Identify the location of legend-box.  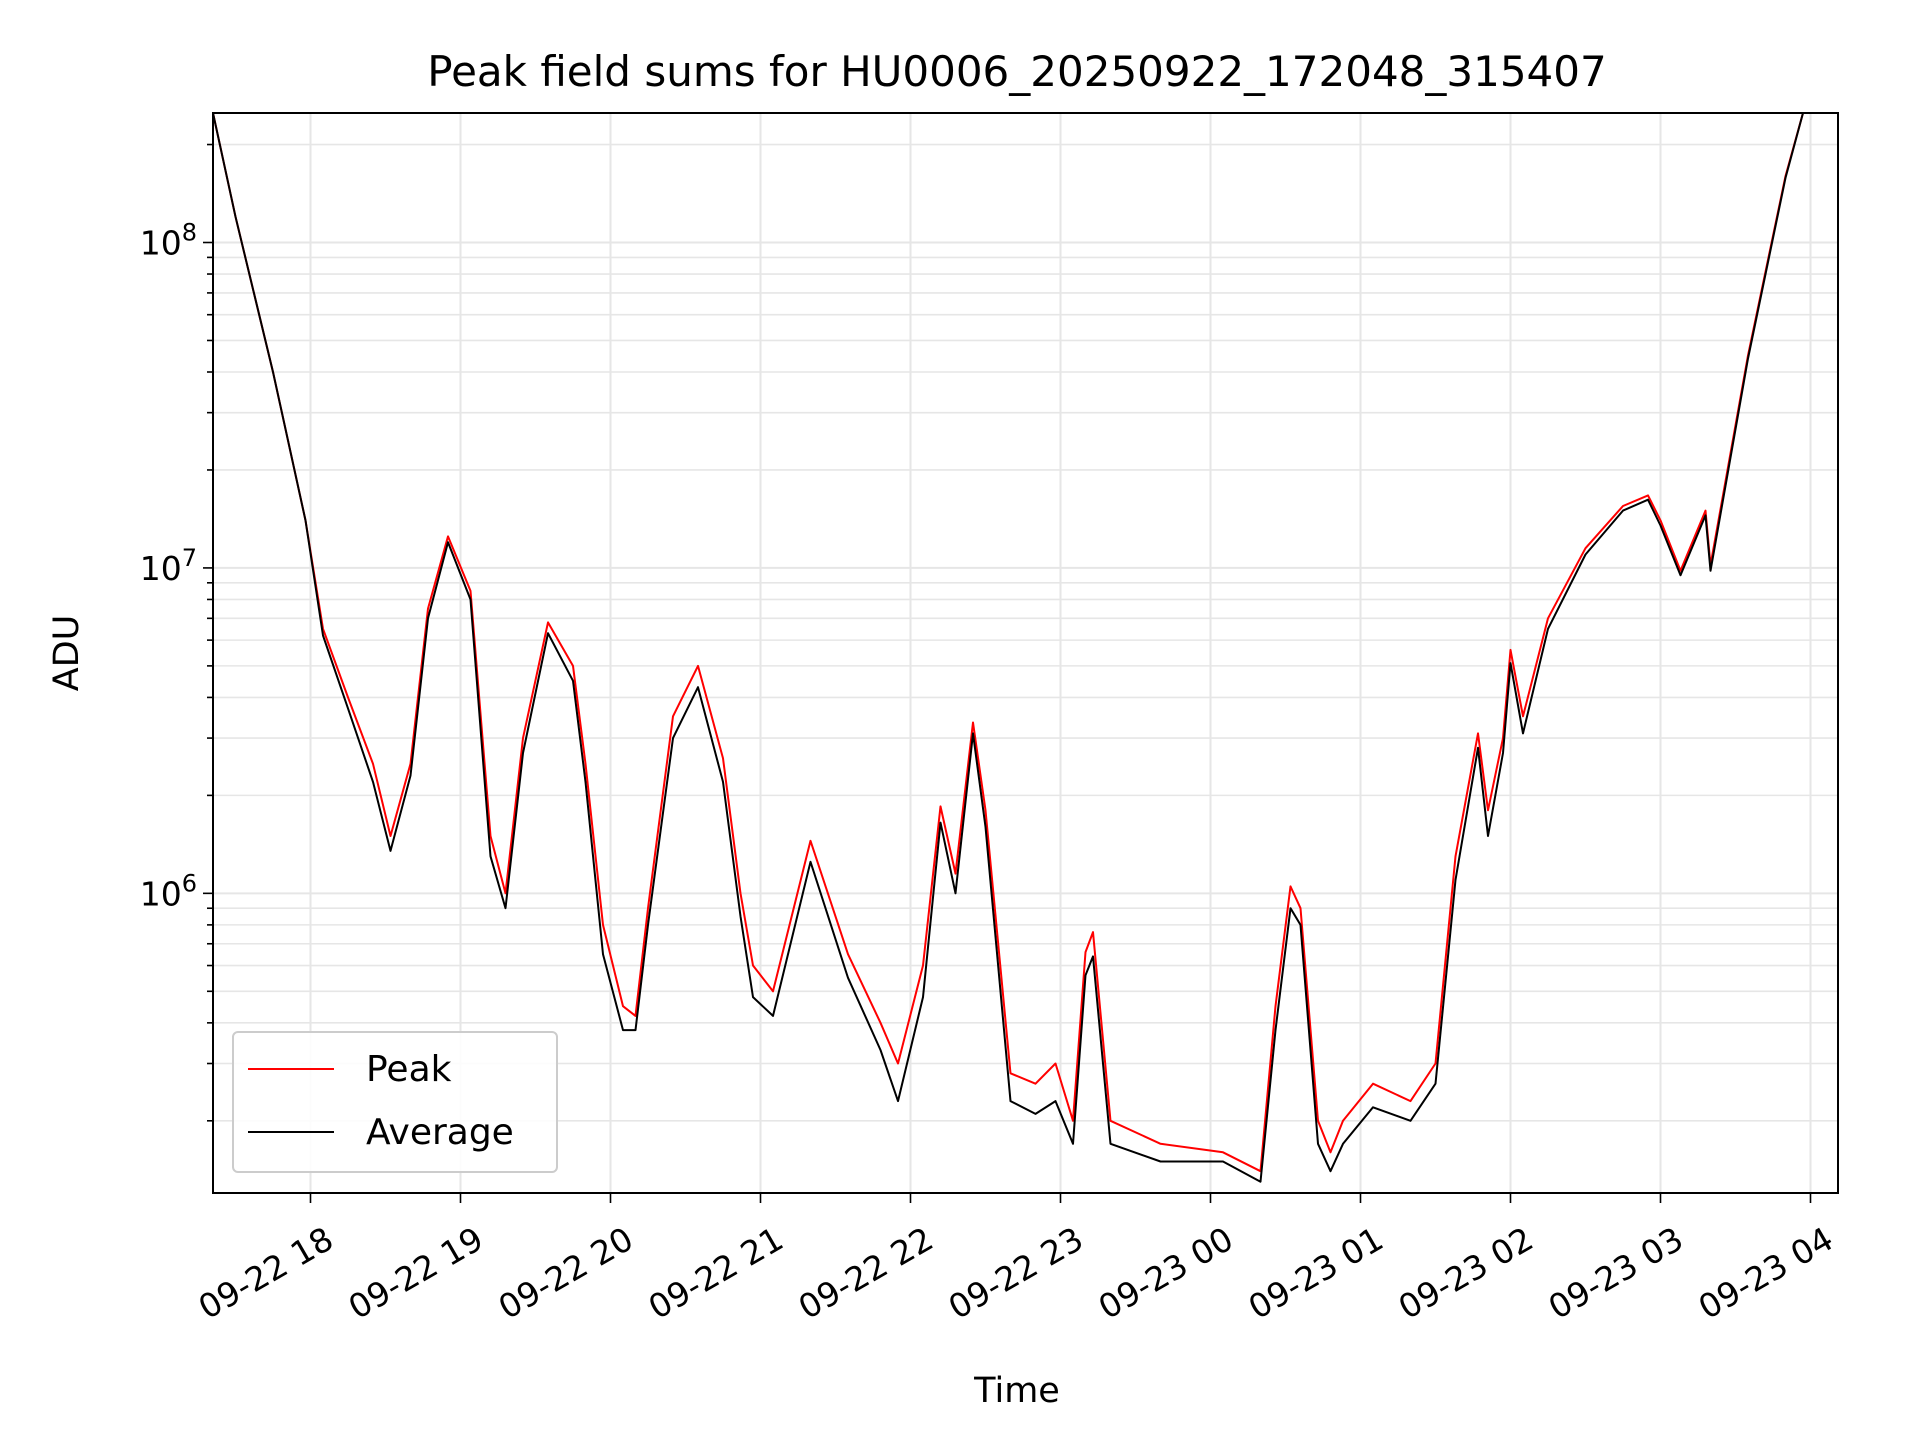
(395, 1102).